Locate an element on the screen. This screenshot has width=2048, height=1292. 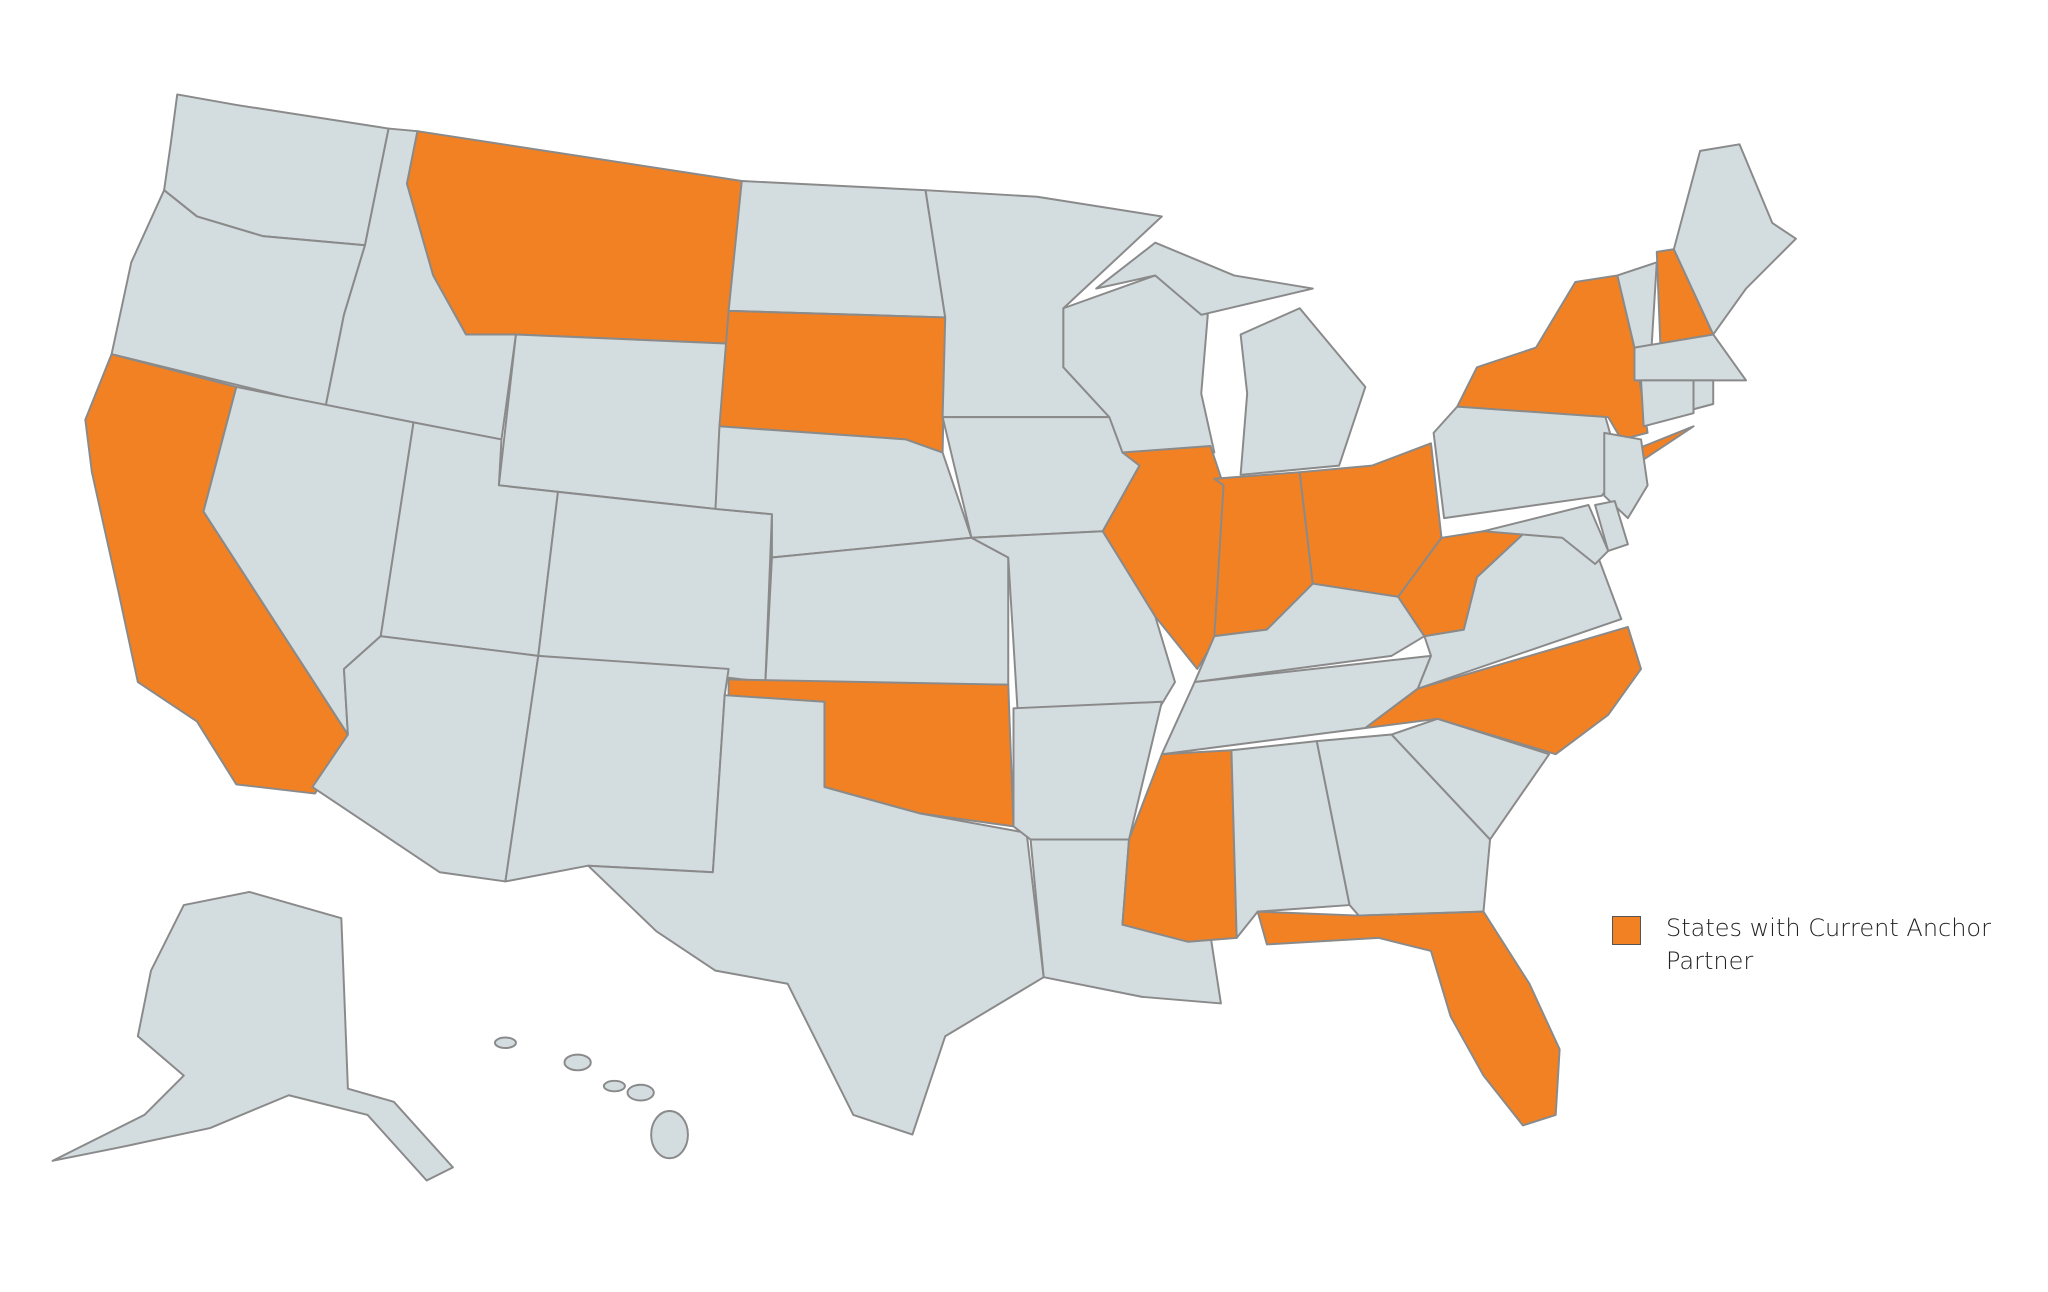
state-ma is located at coordinates (1690, 357).